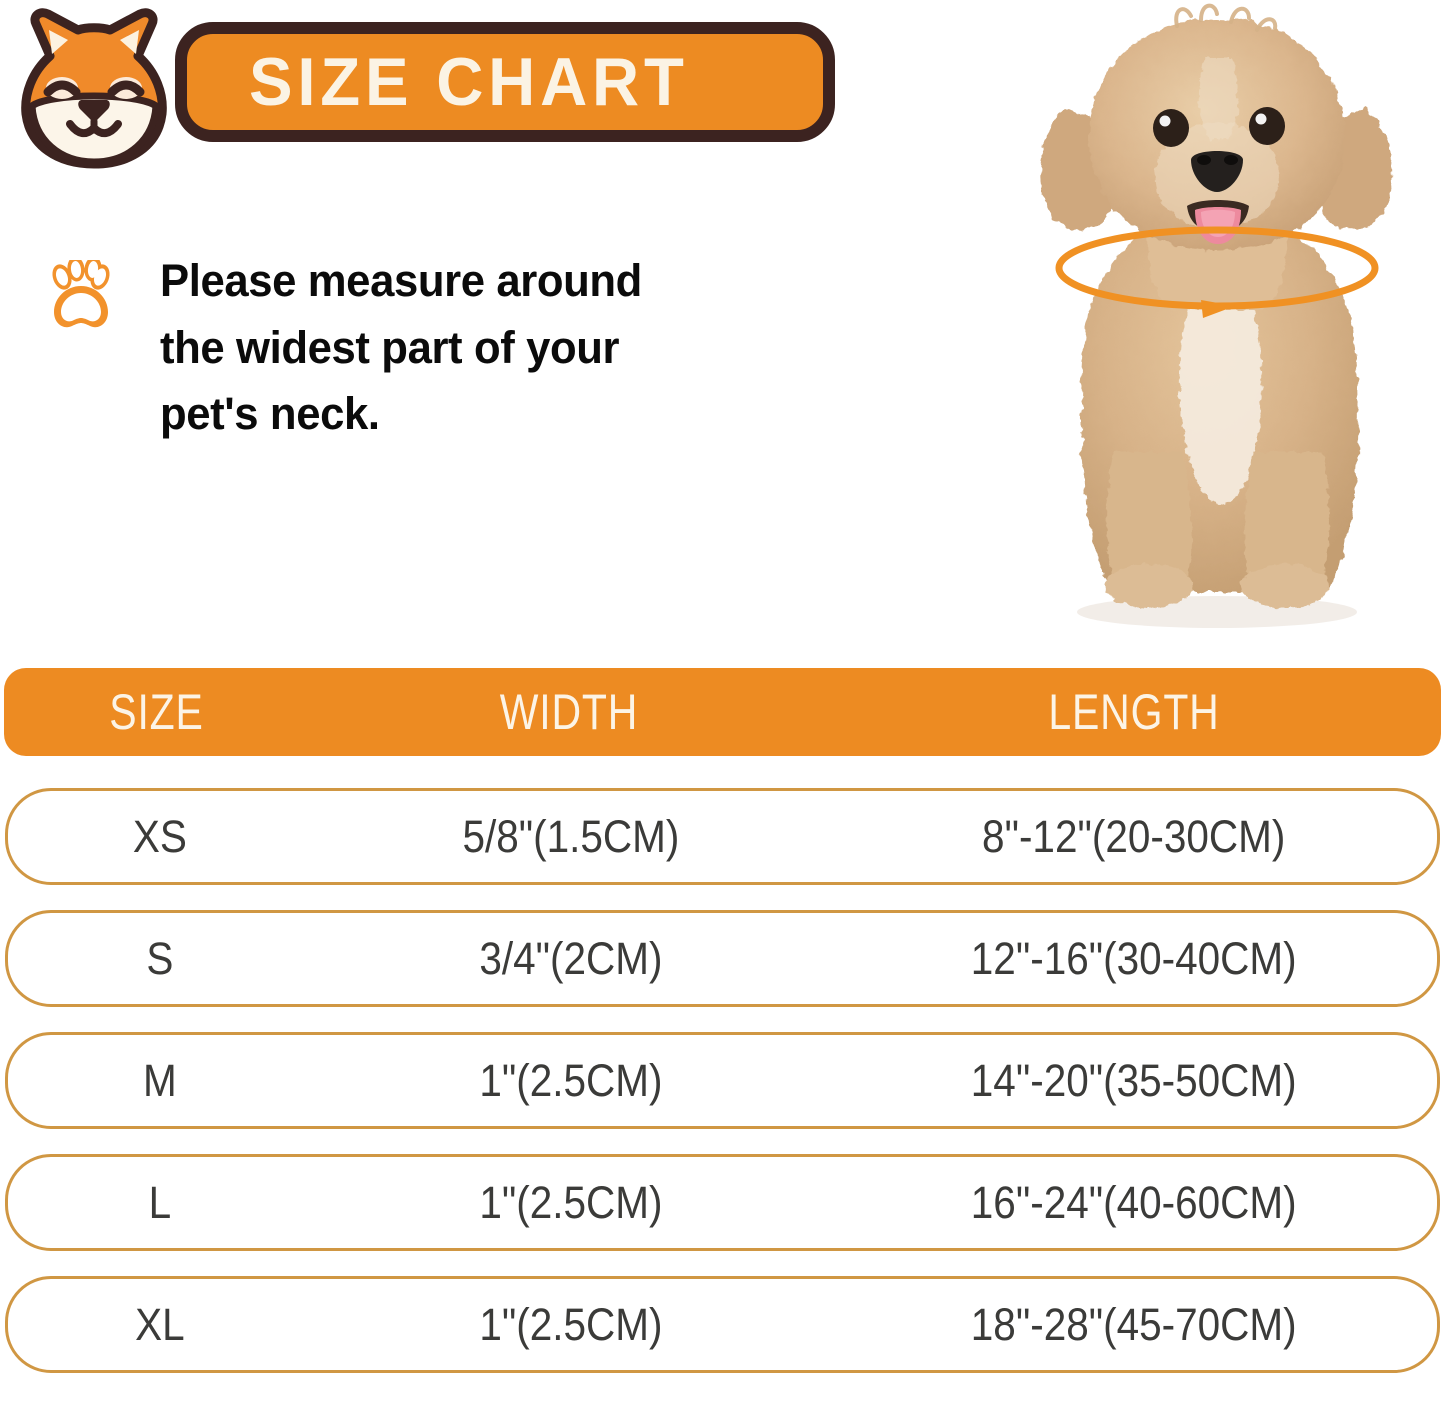  Describe the element at coordinates (1133, 1324) in the screenshot. I see `cell-length: 18"-28"(45-70CM)` at that location.